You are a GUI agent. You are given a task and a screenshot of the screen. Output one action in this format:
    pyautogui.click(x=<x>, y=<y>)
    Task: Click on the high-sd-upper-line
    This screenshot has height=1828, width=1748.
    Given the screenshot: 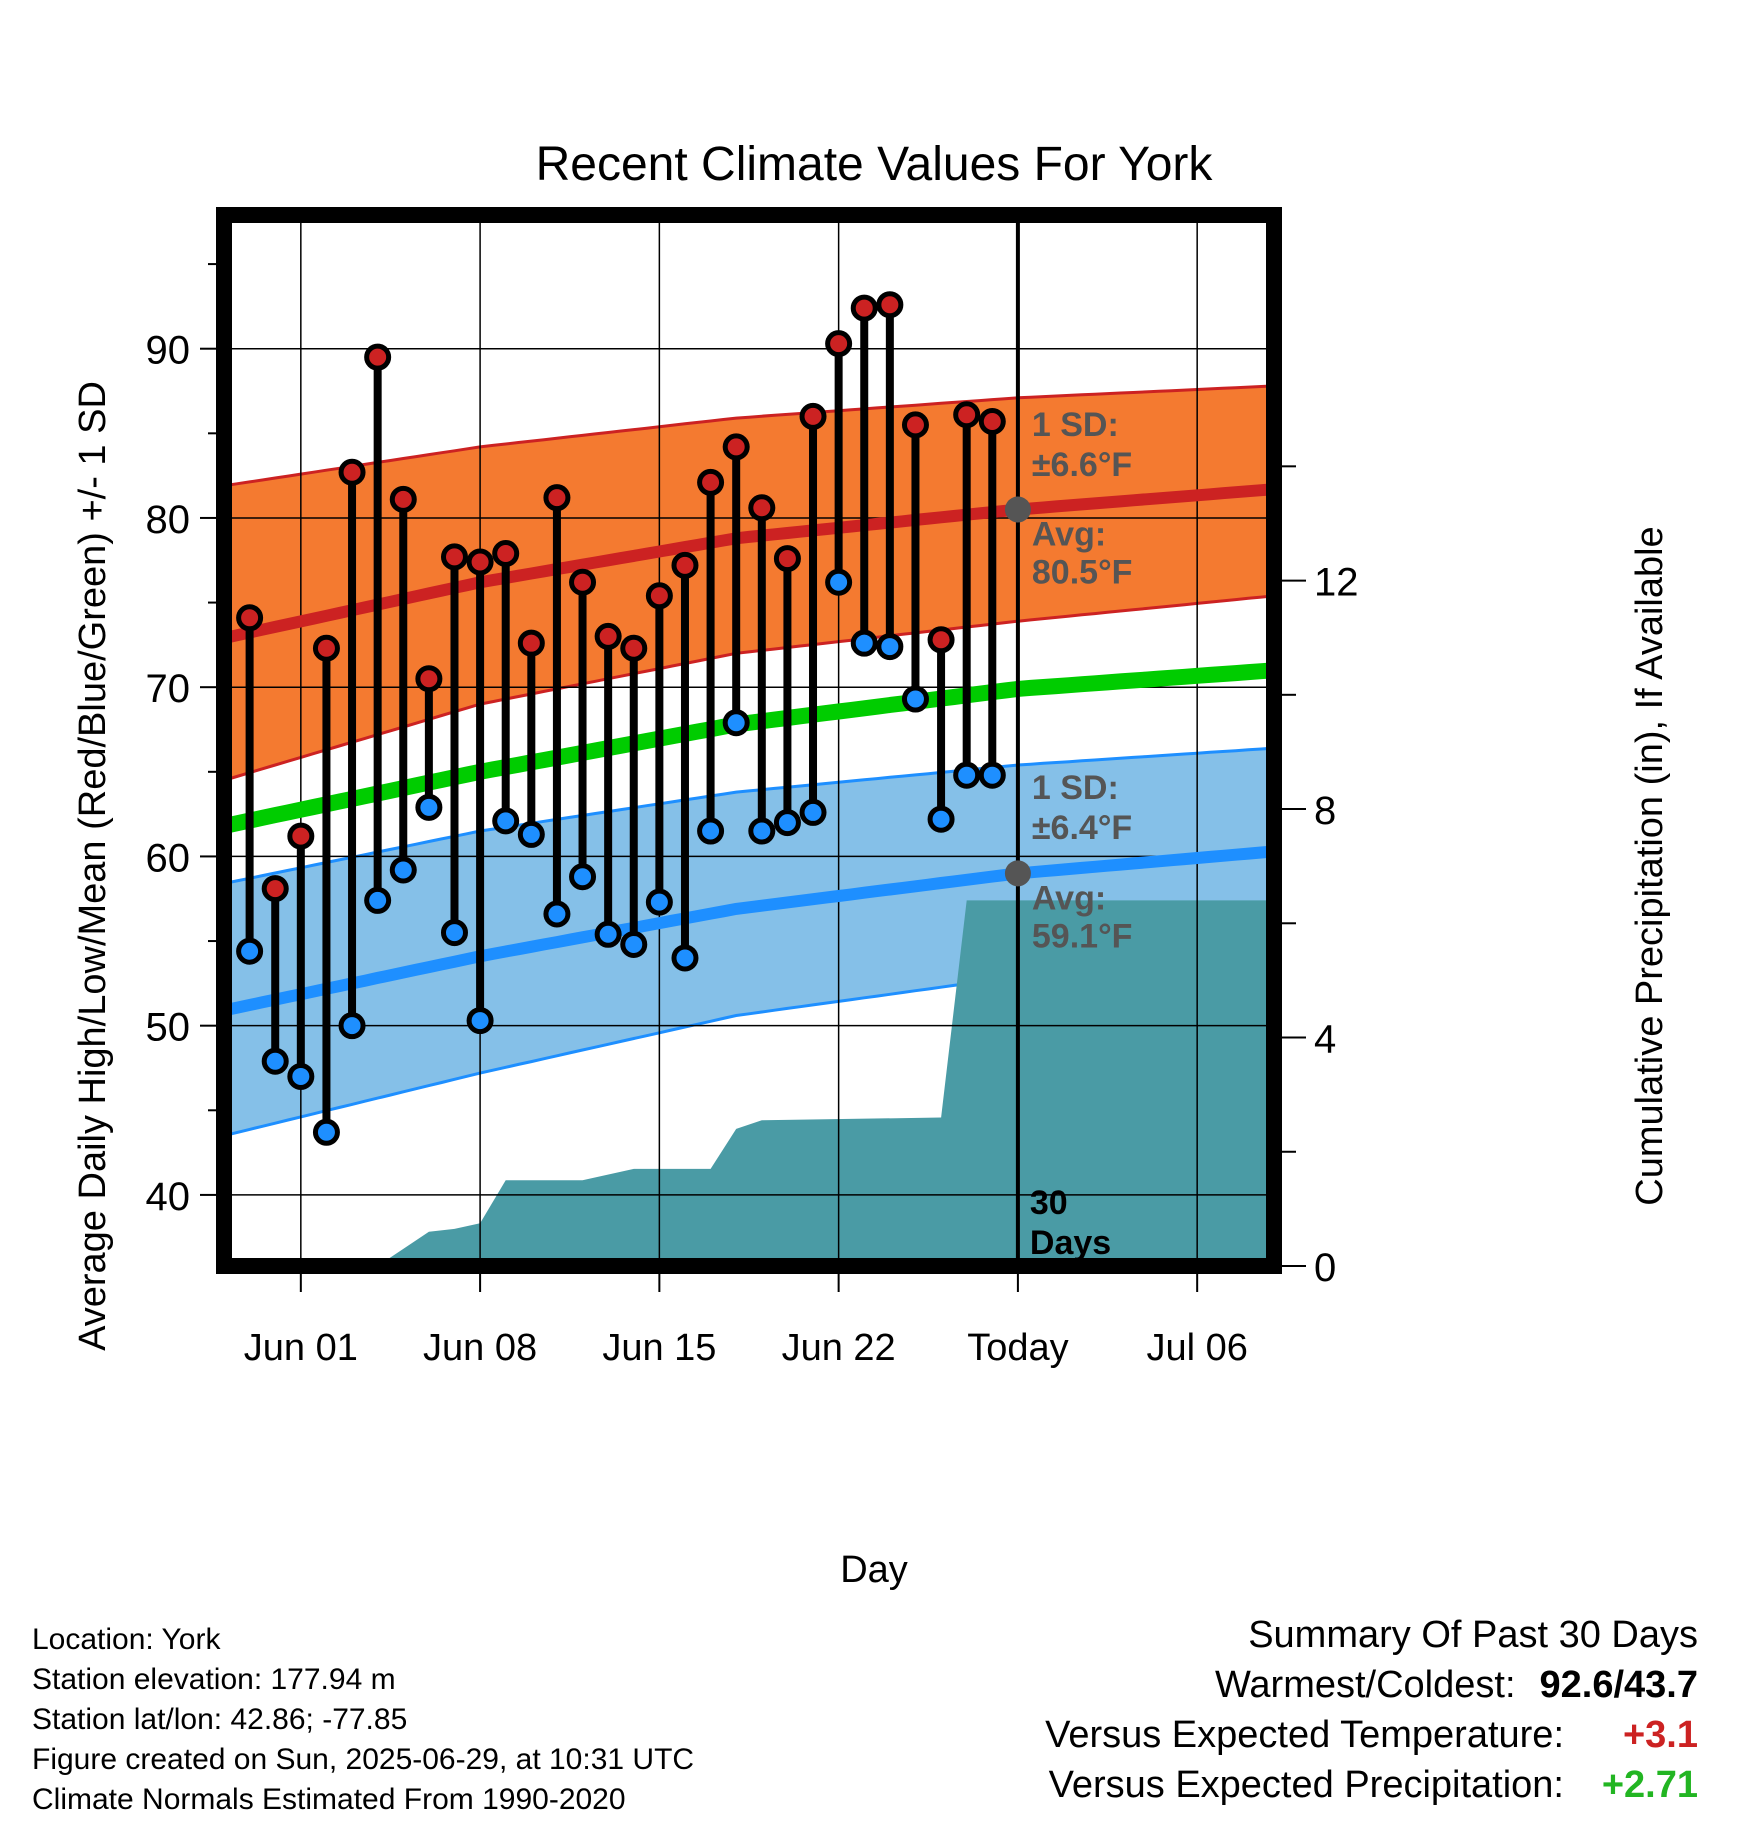 What is the action you would take?
    pyautogui.click(x=749, y=436)
    